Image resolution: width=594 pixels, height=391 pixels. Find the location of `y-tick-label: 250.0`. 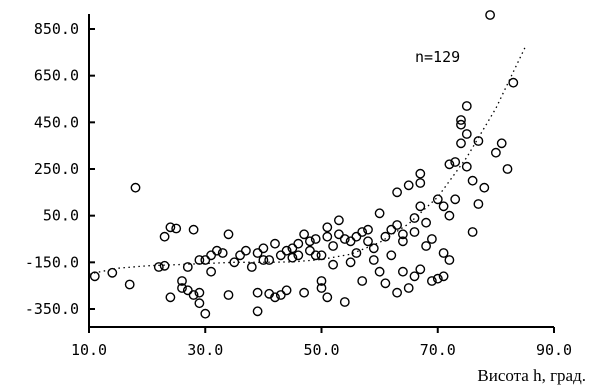

y-tick-label: 250.0 is located at coordinates (56, 169).